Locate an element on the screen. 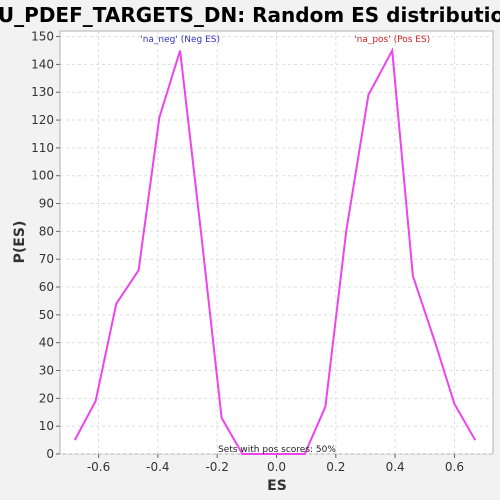 This screenshot has height=500, width=500. y-tick-label: 40 is located at coordinates (46, 343).